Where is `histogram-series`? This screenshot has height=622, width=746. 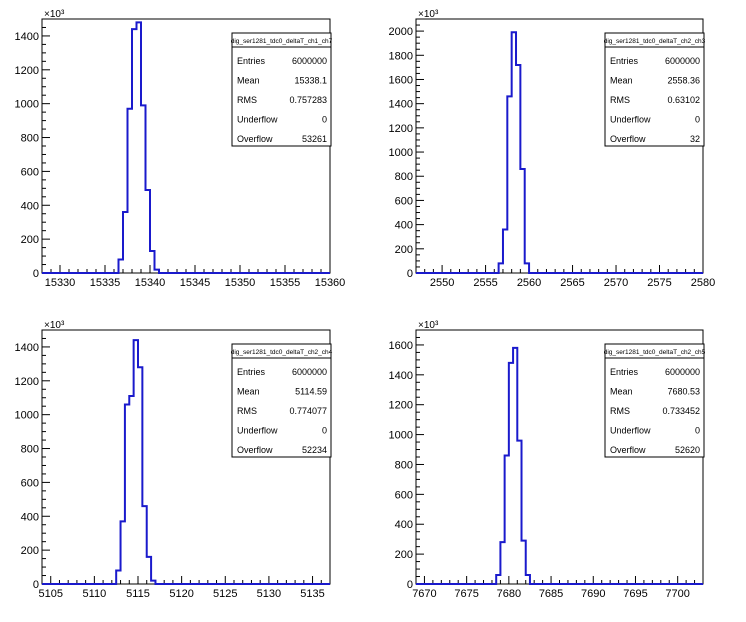 histogram-series is located at coordinates (559, 465).